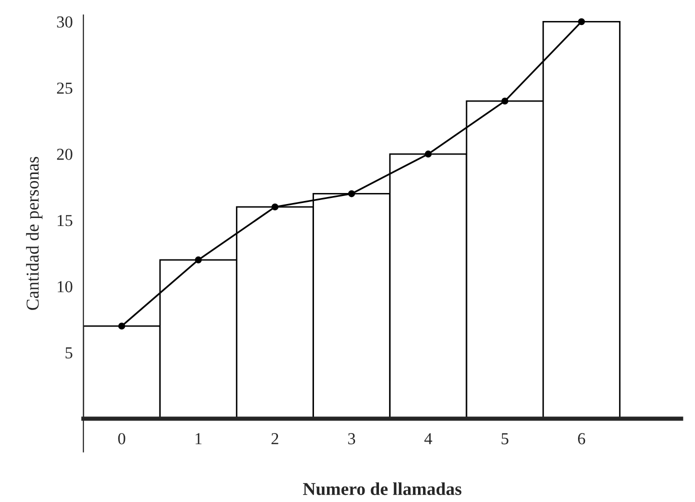 This screenshot has width=695, height=502. I want to click on x-tick-label: 2, so click(275, 438).